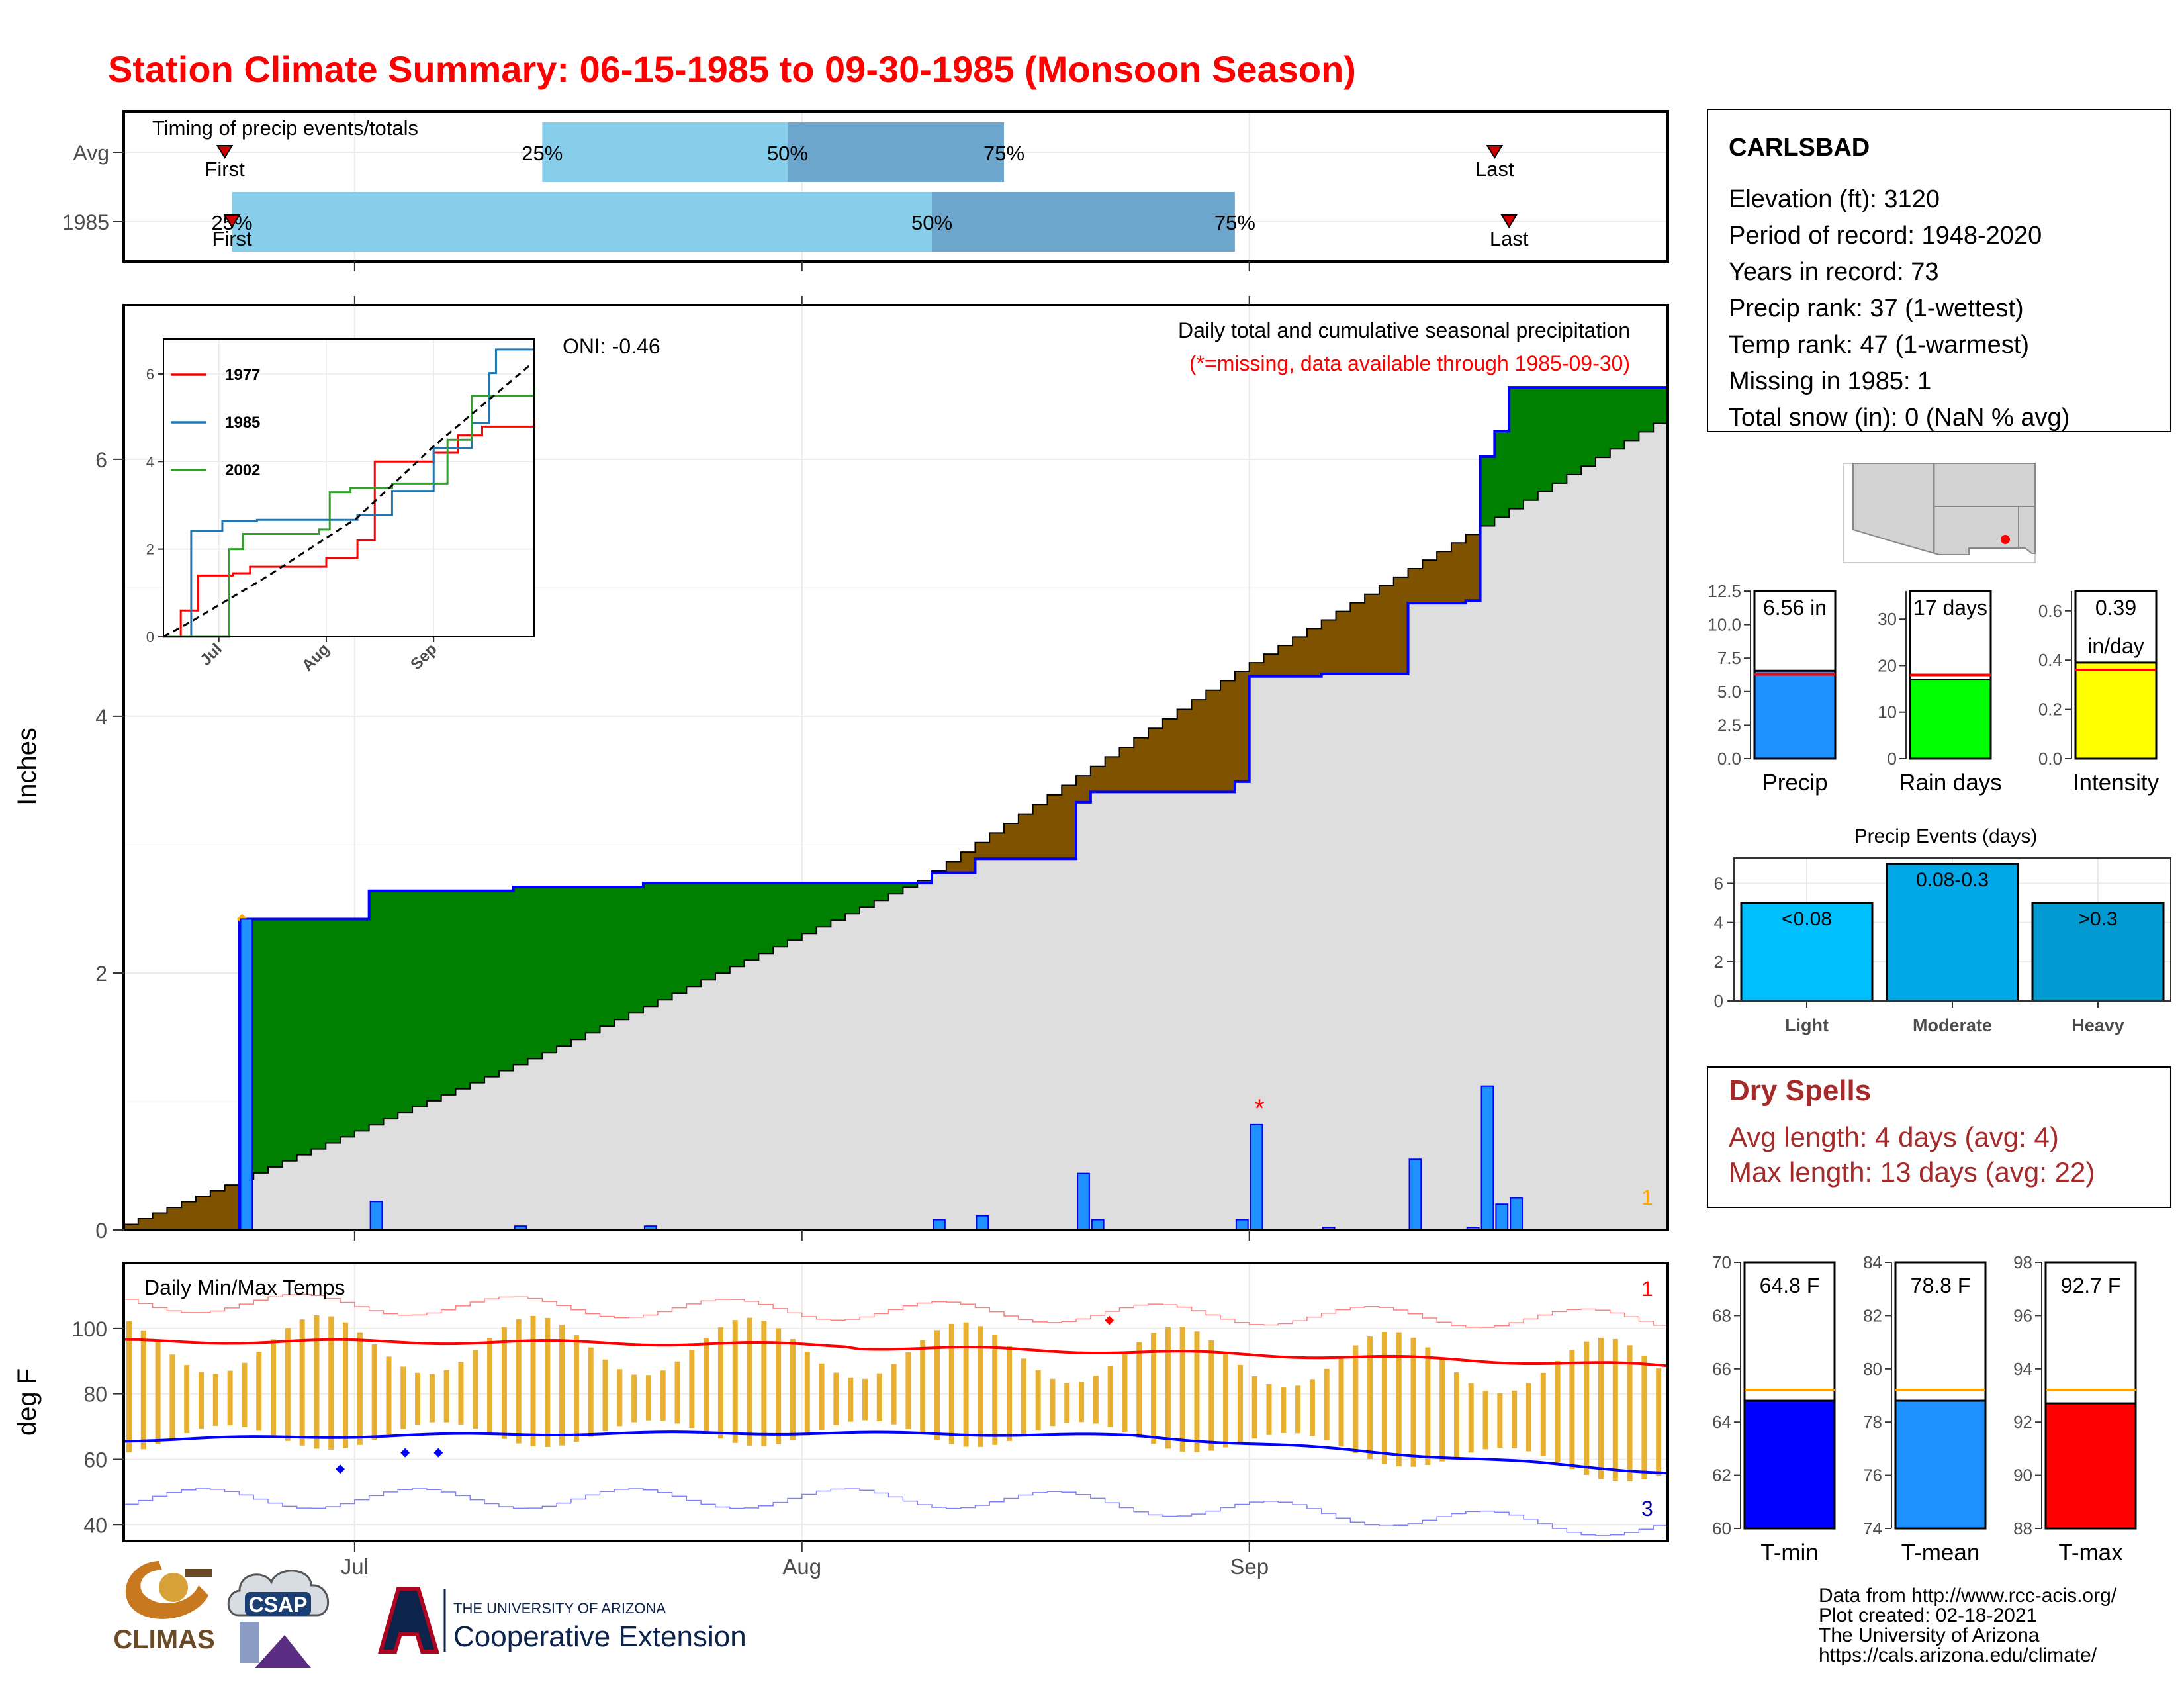  I want to click on climas-sun, so click(173, 1587).